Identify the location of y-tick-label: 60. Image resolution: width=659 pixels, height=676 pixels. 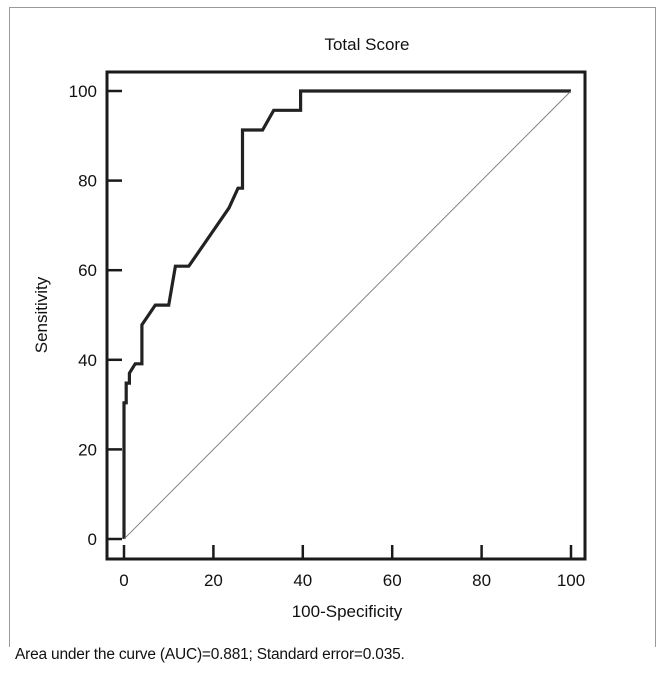
(87, 270).